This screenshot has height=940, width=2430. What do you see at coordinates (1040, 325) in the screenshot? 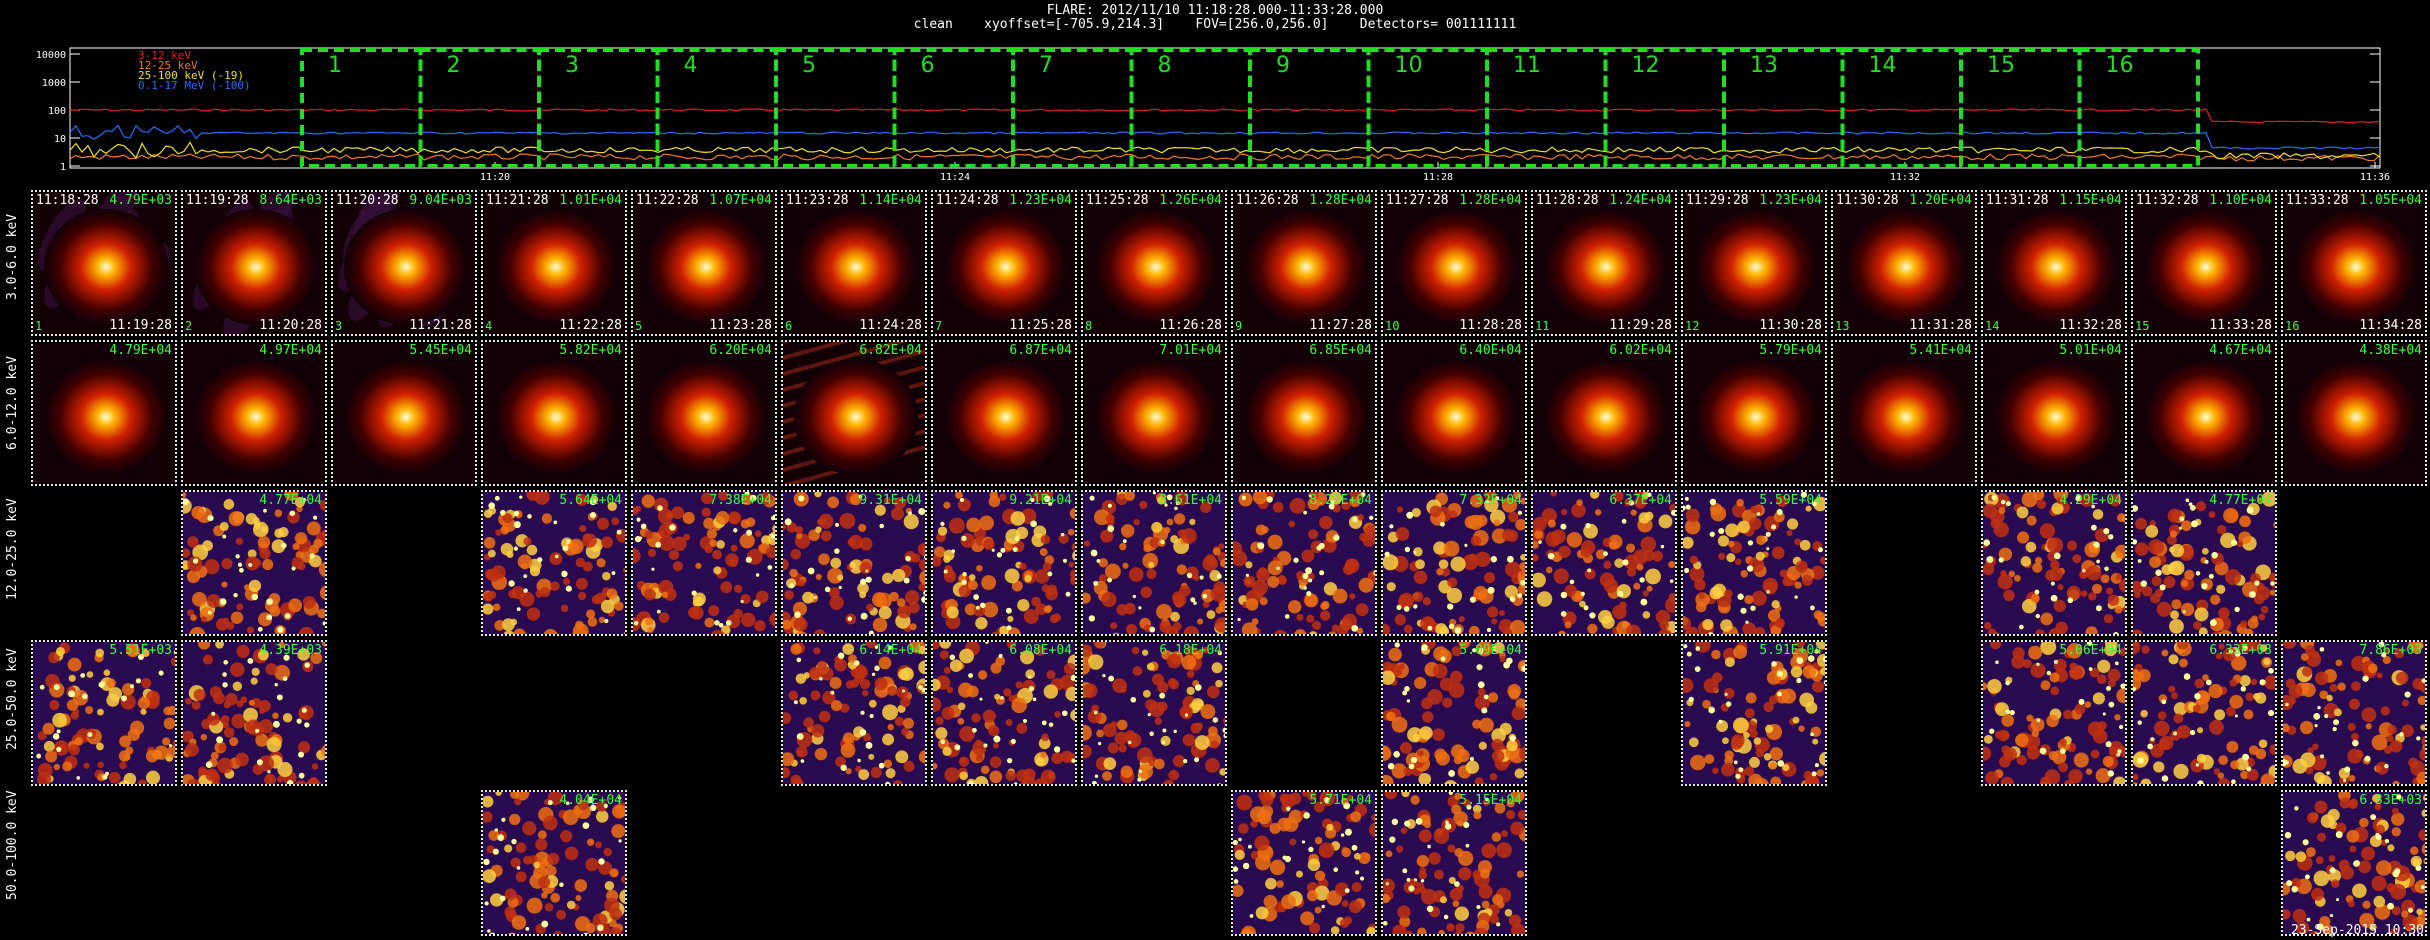
I see `tile-end-time: 11:25:28` at bounding box center [1040, 325].